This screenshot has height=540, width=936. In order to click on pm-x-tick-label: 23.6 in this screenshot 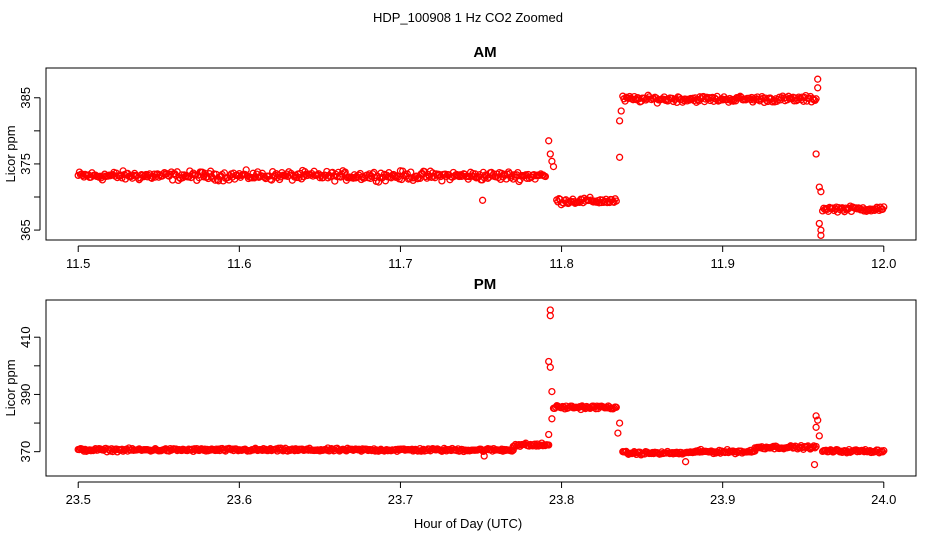, I will do `click(239, 499)`.